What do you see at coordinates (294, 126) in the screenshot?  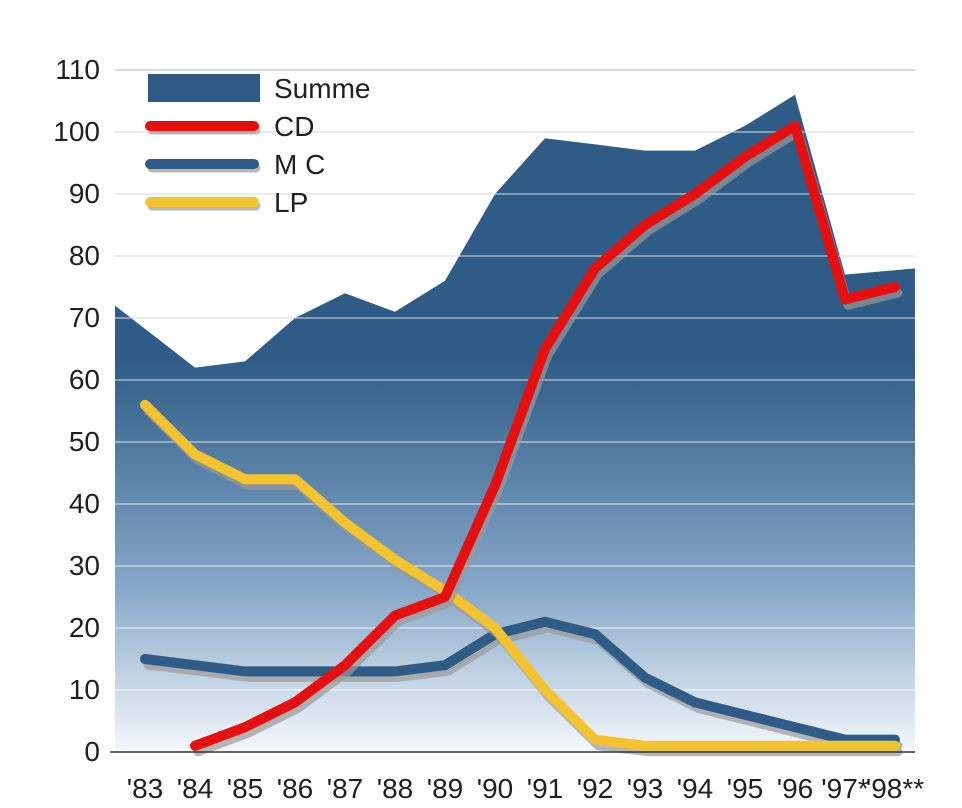 I see `legend-label-cd: CD` at bounding box center [294, 126].